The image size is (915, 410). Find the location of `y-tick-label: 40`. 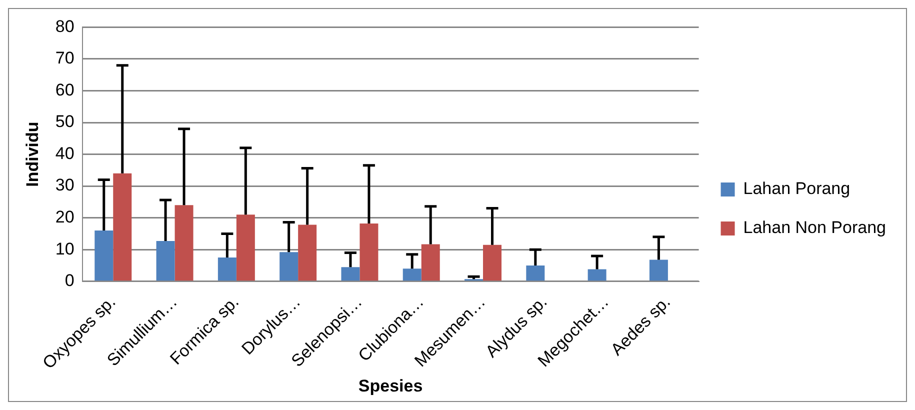

y-tick-label: 40 is located at coordinates (64, 153).